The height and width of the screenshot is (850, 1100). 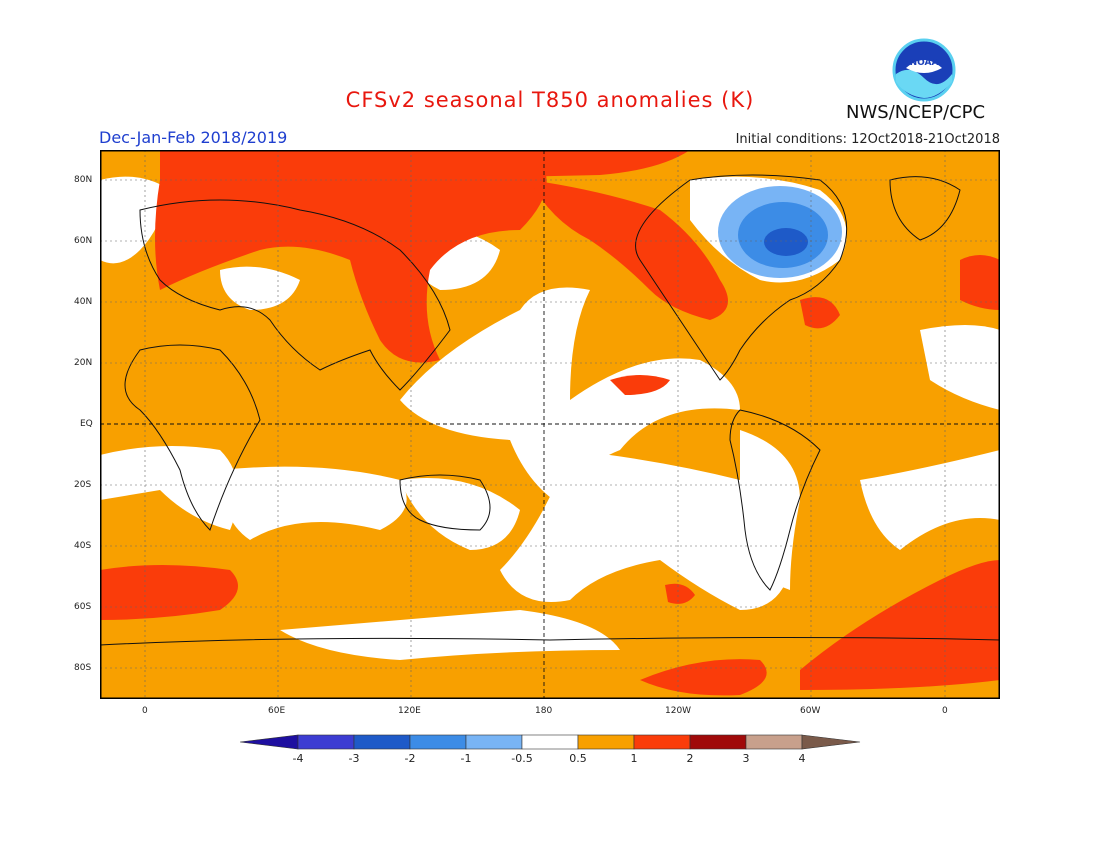 I want to click on coast-north-america, so click(x=741, y=277).